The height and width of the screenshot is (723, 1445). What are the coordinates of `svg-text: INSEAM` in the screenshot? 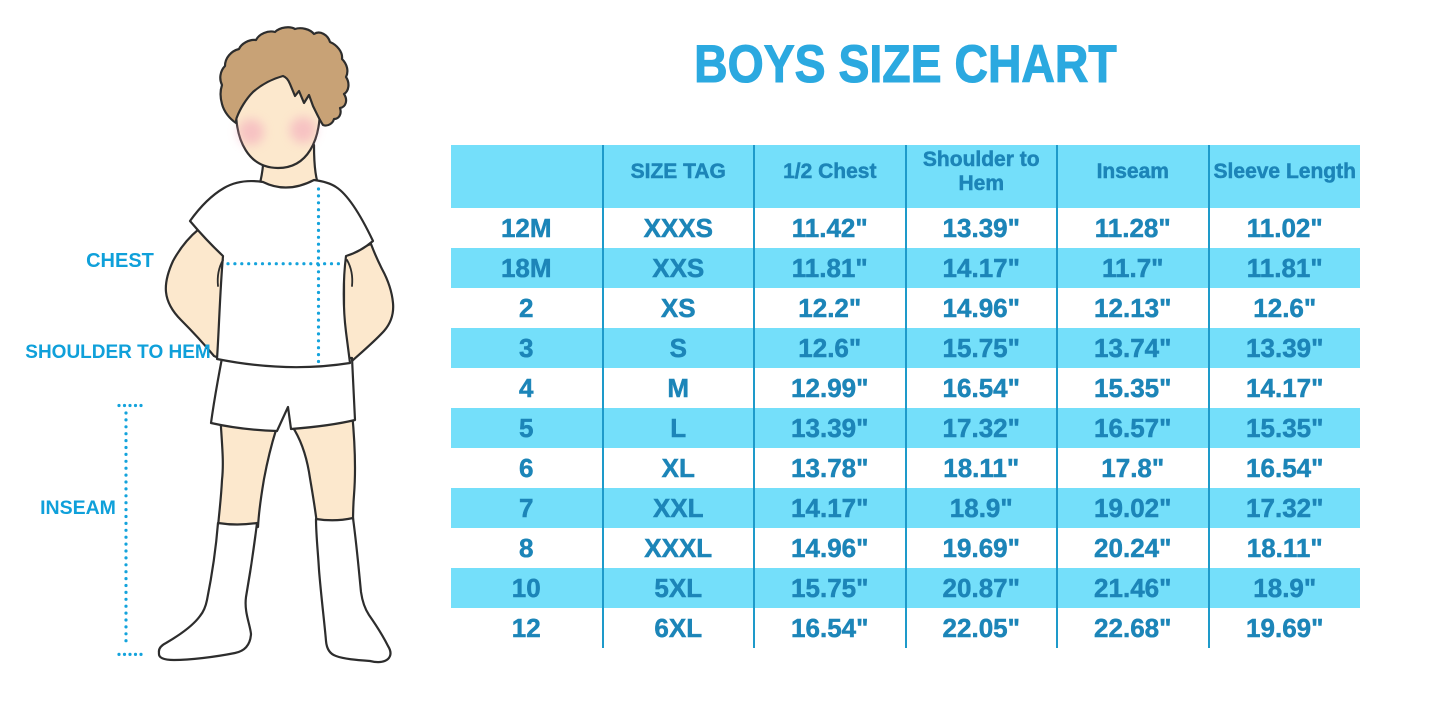 It's located at (78, 508).